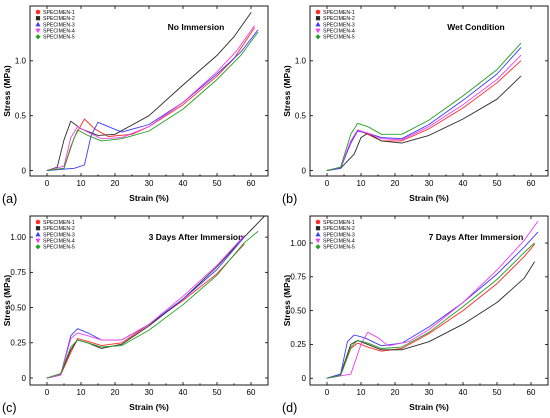 The width and height of the screenshot is (550, 418). What do you see at coordinates (9, 408) in the screenshot?
I see `panel-letter: (c)` at bounding box center [9, 408].